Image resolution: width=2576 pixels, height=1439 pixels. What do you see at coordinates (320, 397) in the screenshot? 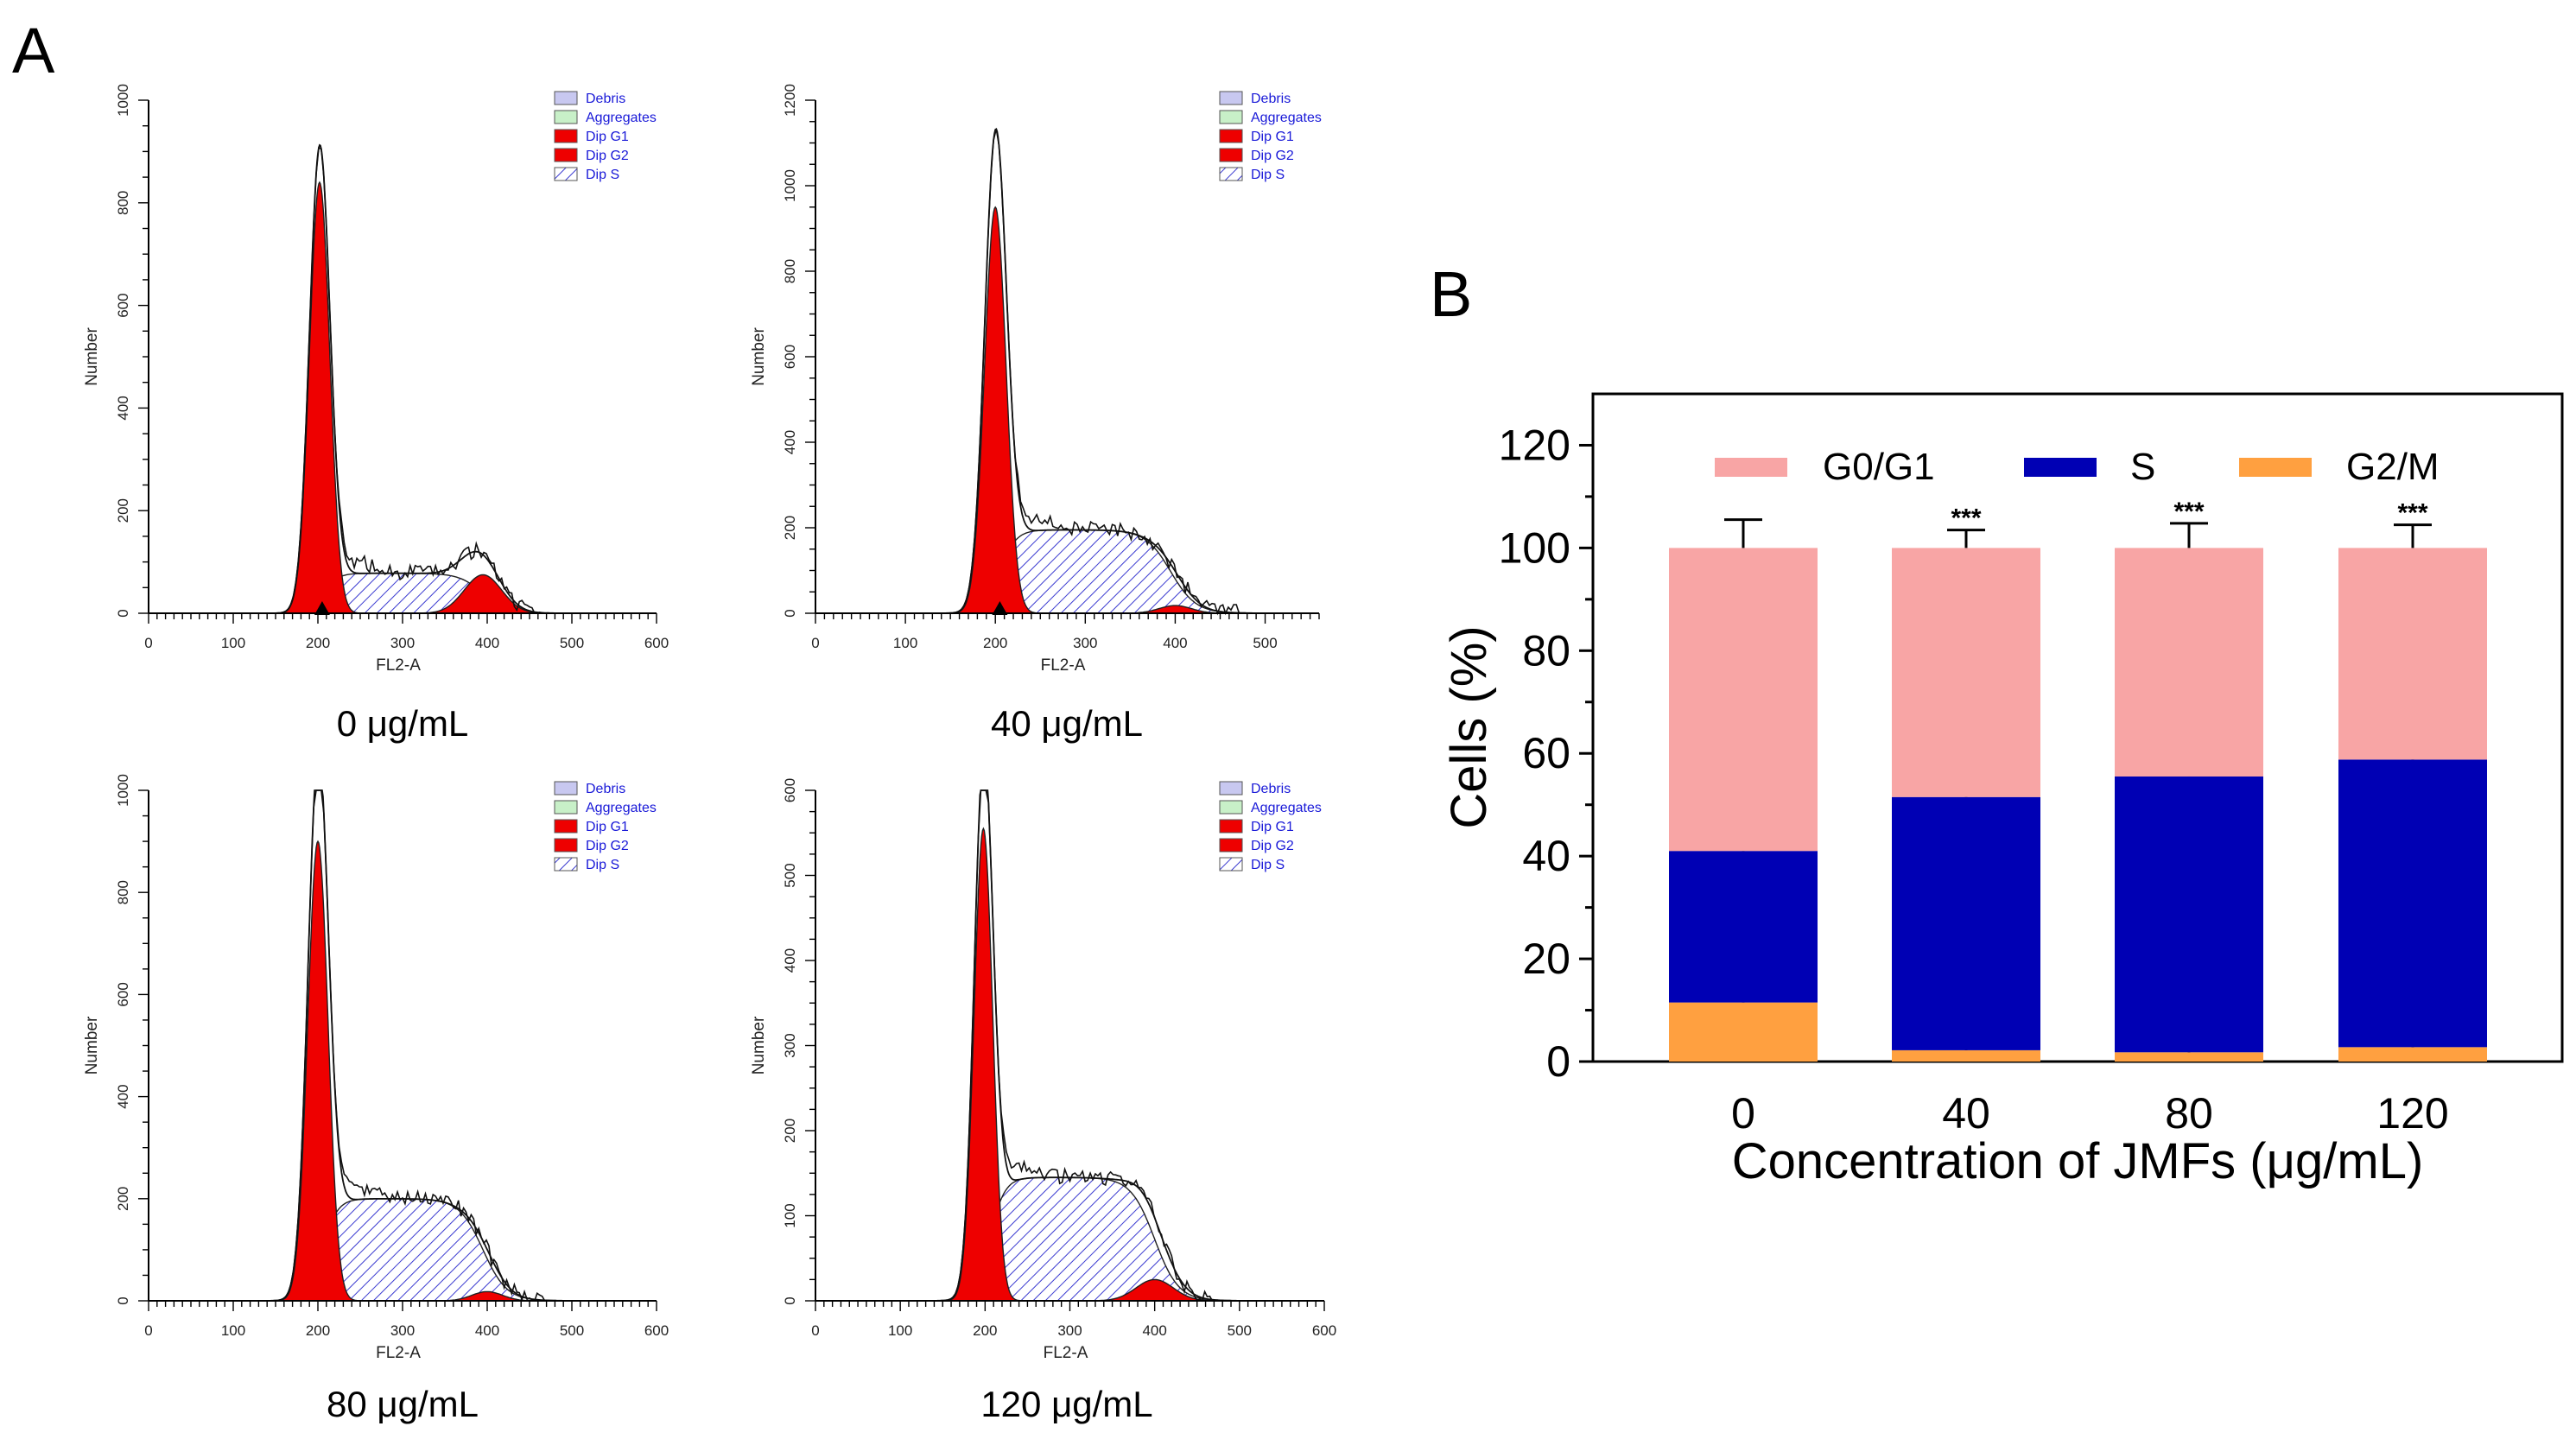
I see `g1-peak-area` at bounding box center [320, 397].